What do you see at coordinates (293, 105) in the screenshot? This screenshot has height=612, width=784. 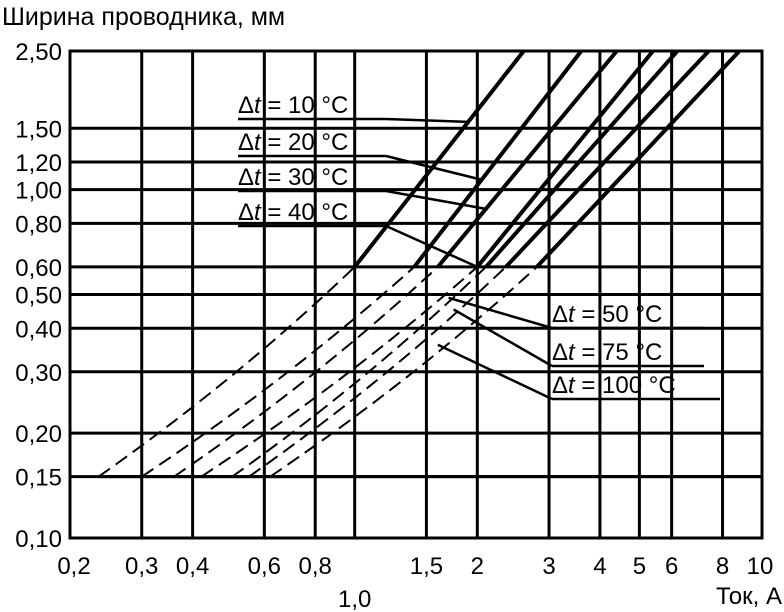 I see `series-label-0: Δt = 10 °C` at bounding box center [293, 105].